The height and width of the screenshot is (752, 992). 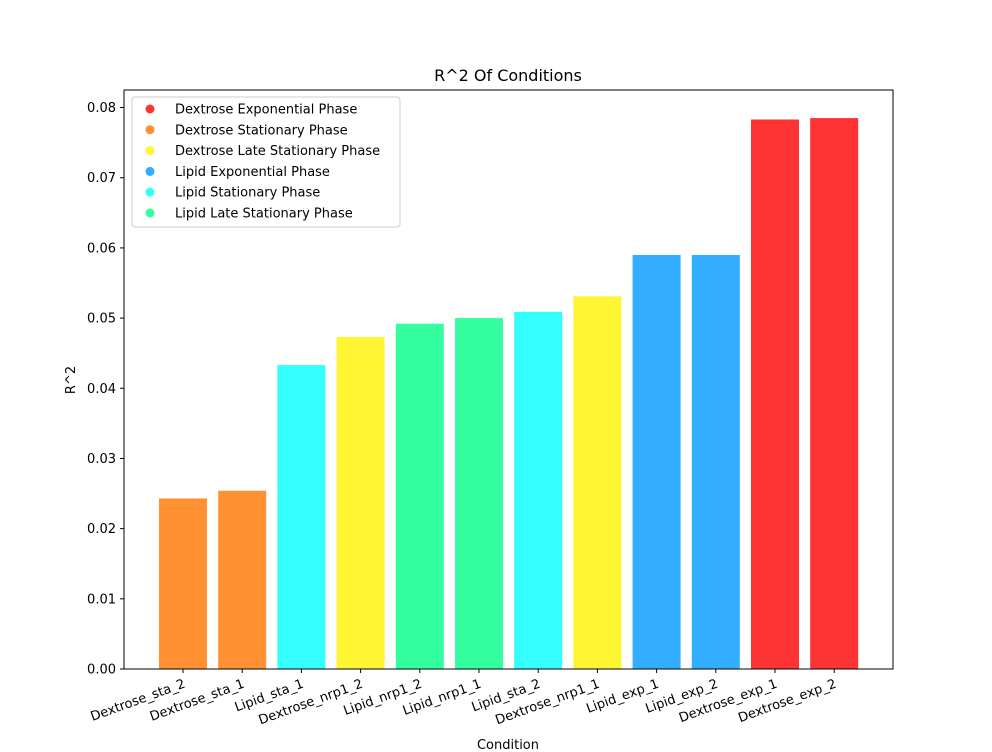 What do you see at coordinates (101, 389) in the screenshot?
I see `y-tick-label: 0.04` at bounding box center [101, 389].